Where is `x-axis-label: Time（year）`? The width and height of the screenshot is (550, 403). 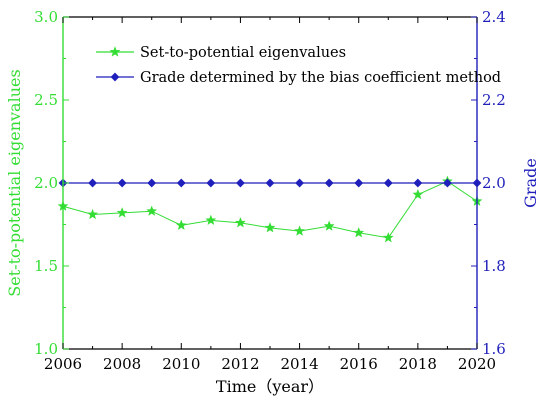
x-axis-label: Time（year） is located at coordinates (270, 386).